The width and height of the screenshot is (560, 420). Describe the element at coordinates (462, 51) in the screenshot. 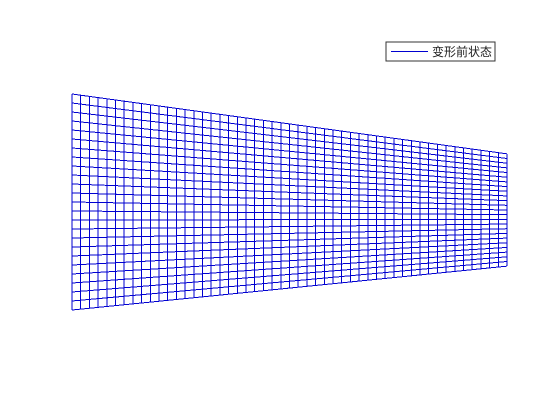

I see `legend-label: 变形前状态` at that location.